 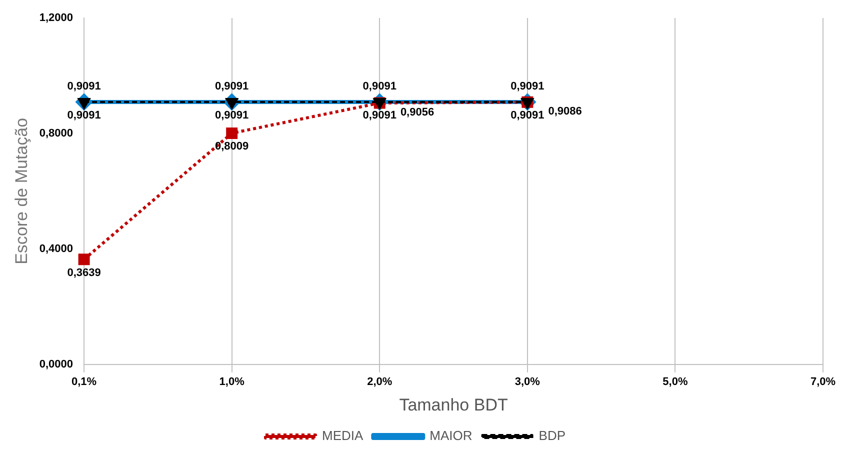 I want to click on y-tick-label: 0,4000, so click(x=56, y=248).